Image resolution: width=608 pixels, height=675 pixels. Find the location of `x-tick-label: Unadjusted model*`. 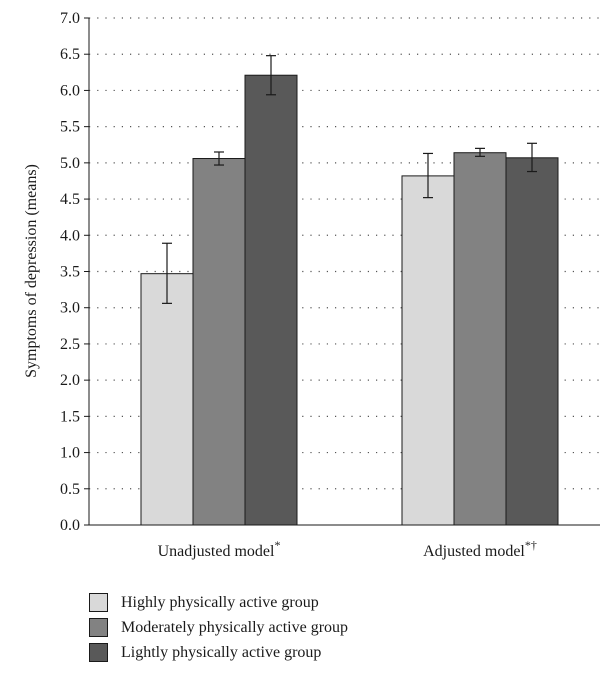

x-tick-label: Unadjusted model* is located at coordinates (219, 549).